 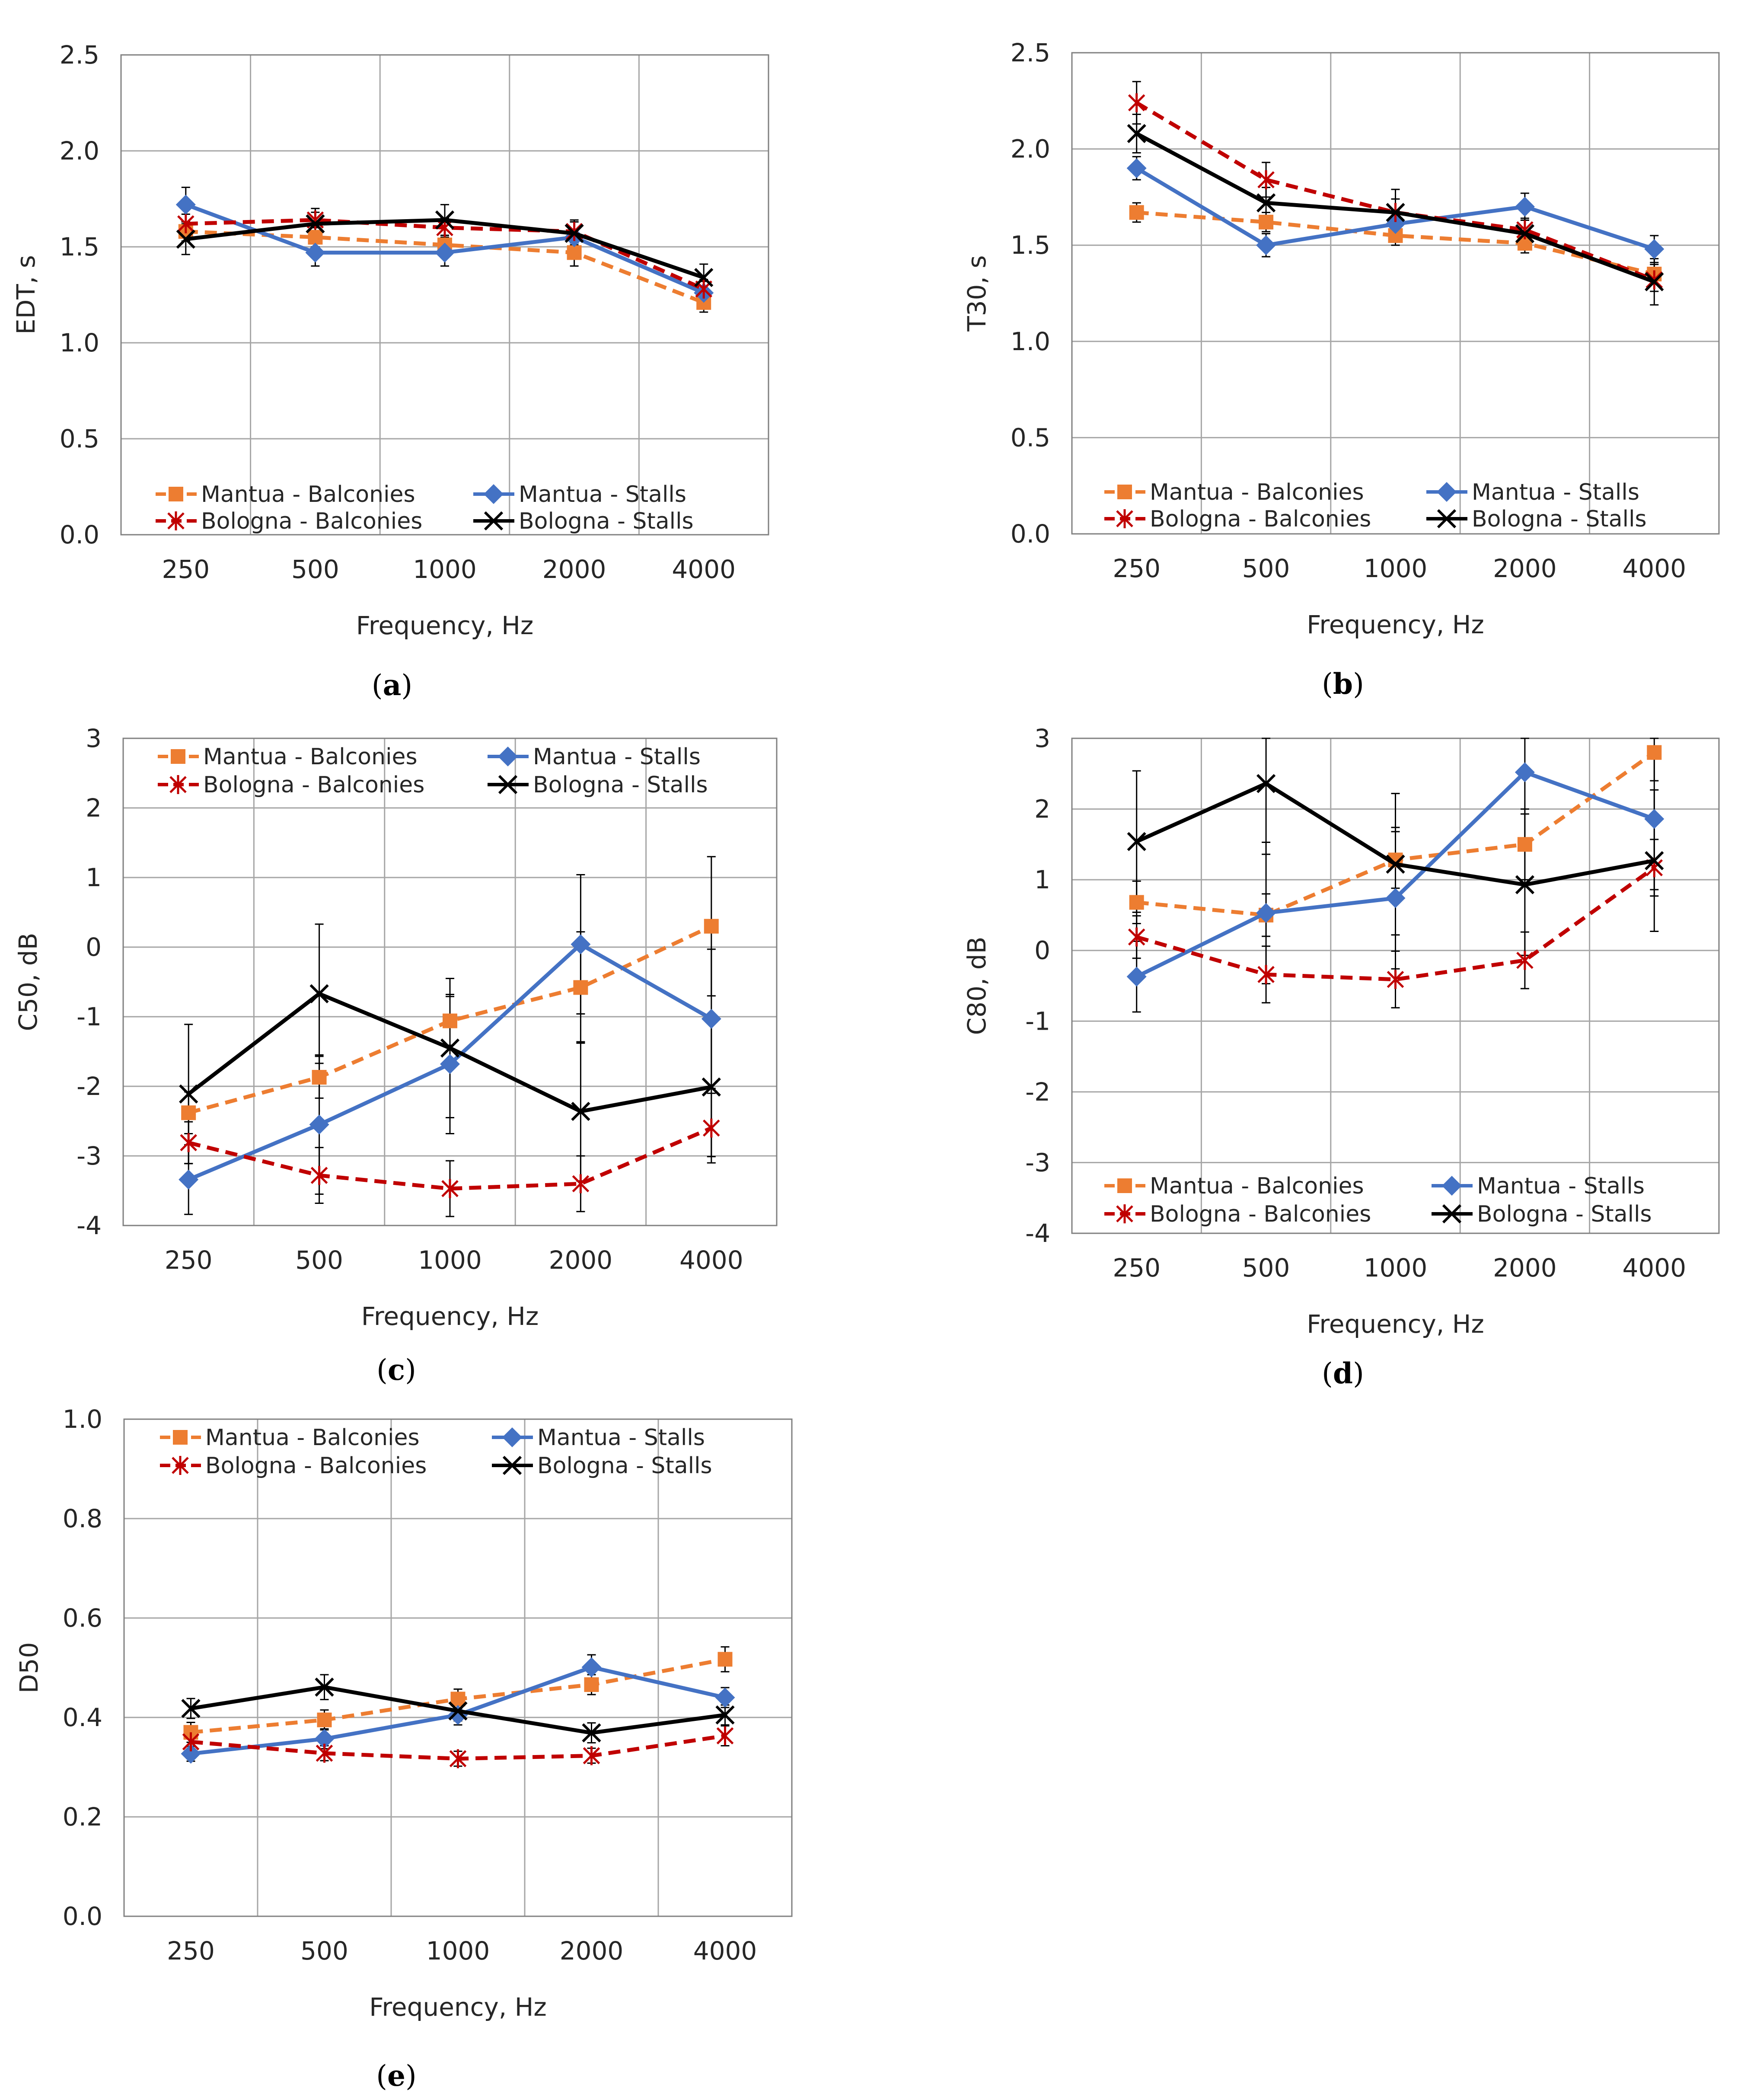 What do you see at coordinates (1343, 1373) in the screenshot?
I see `panel-caption: (d)` at bounding box center [1343, 1373].